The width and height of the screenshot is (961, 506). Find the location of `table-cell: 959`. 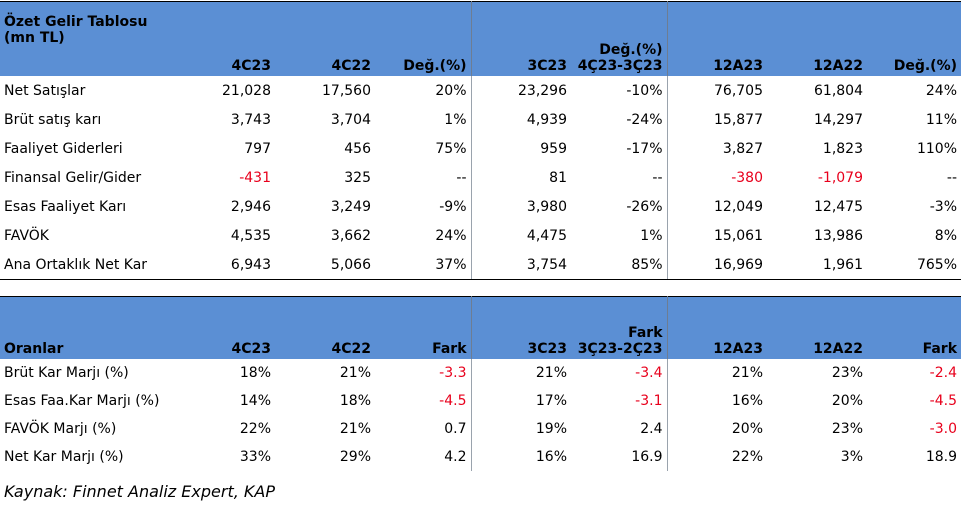

table-cell: 959 is located at coordinates (520, 148).